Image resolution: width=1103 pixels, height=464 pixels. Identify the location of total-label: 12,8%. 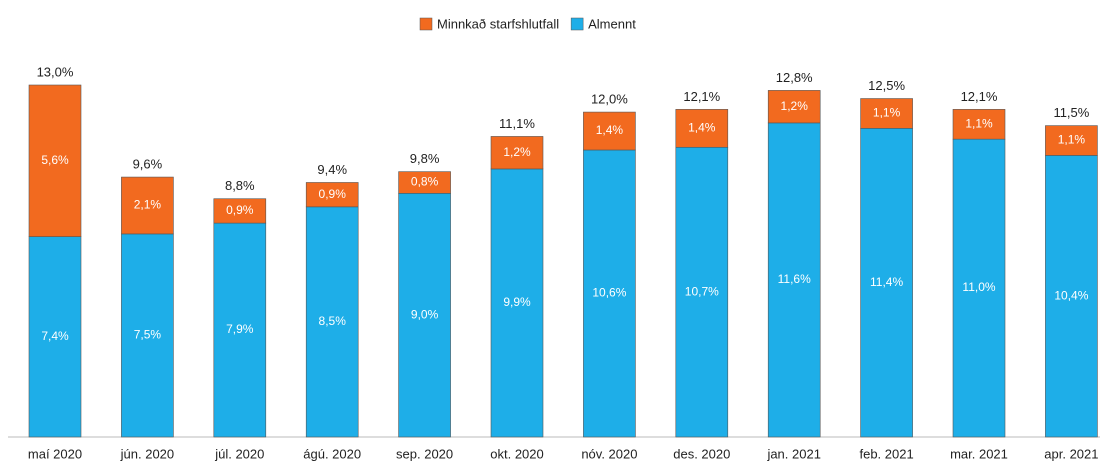
(794, 77).